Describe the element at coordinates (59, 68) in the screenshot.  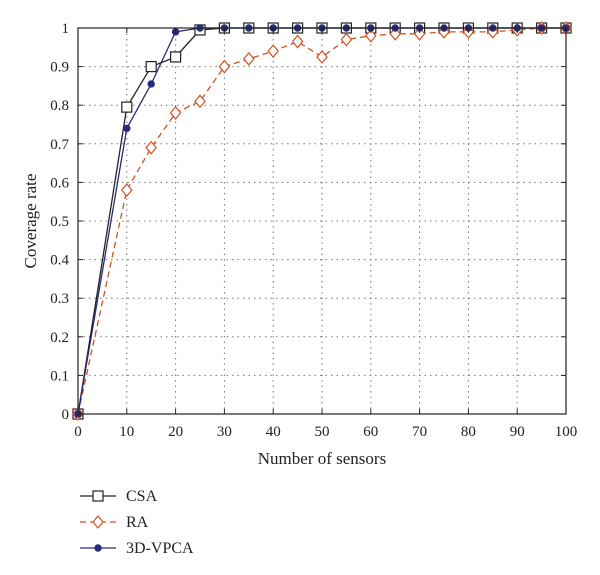
I see `y-tick-label: 0.9` at that location.